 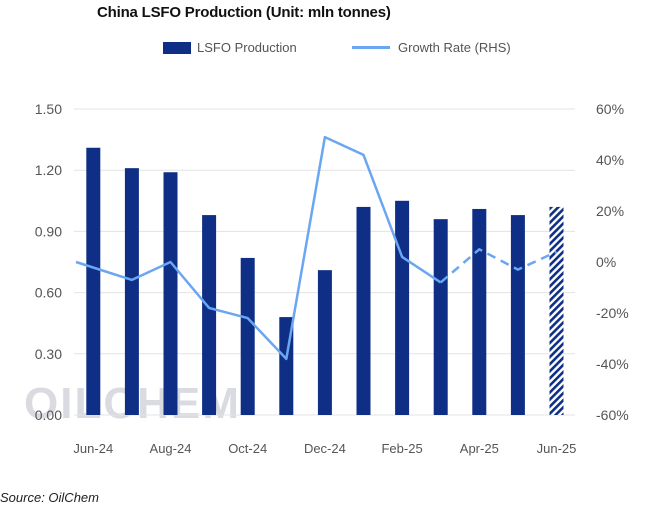 What do you see at coordinates (612, 415) in the screenshot?
I see `right-axis-tick-label: -60%` at bounding box center [612, 415].